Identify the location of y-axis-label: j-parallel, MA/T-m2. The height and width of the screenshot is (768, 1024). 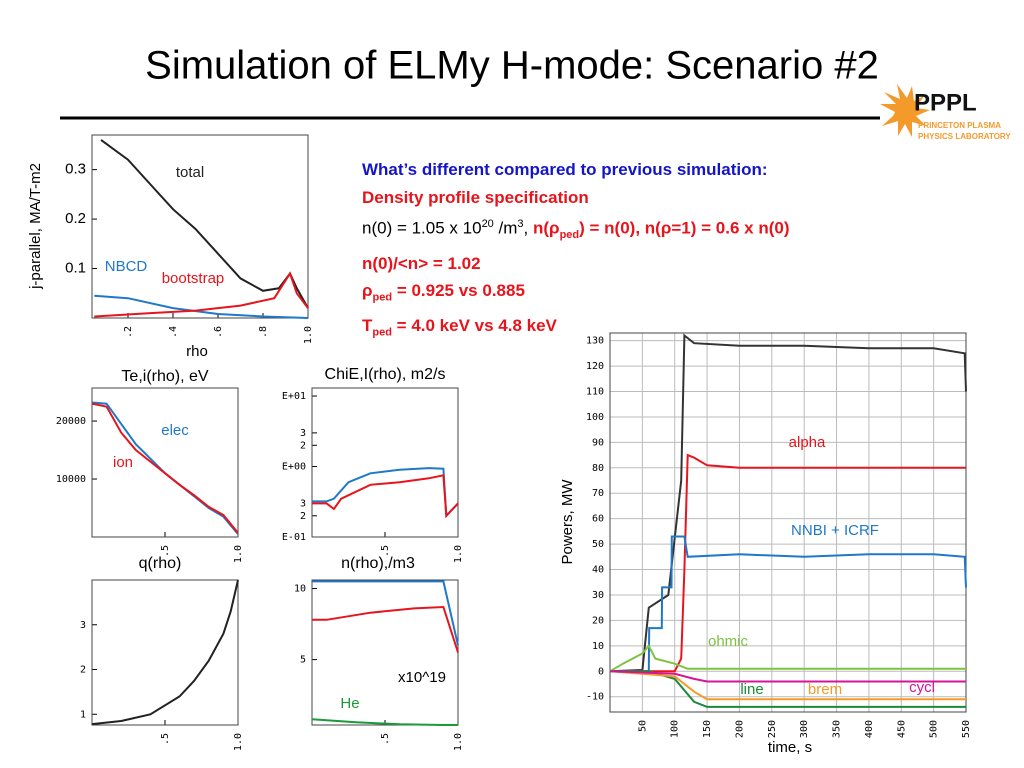
(35, 226).